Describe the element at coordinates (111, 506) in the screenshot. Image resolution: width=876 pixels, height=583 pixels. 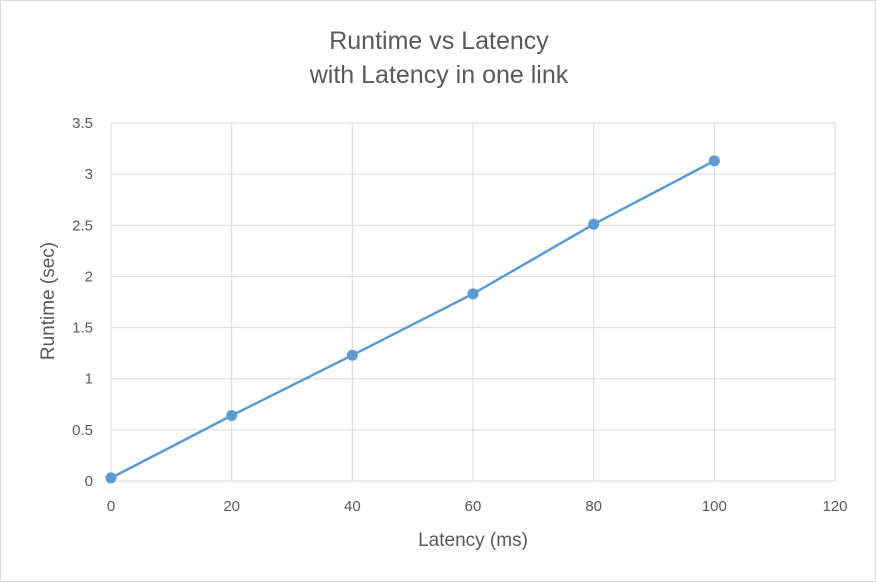
I see `x-tick-label: 0` at that location.